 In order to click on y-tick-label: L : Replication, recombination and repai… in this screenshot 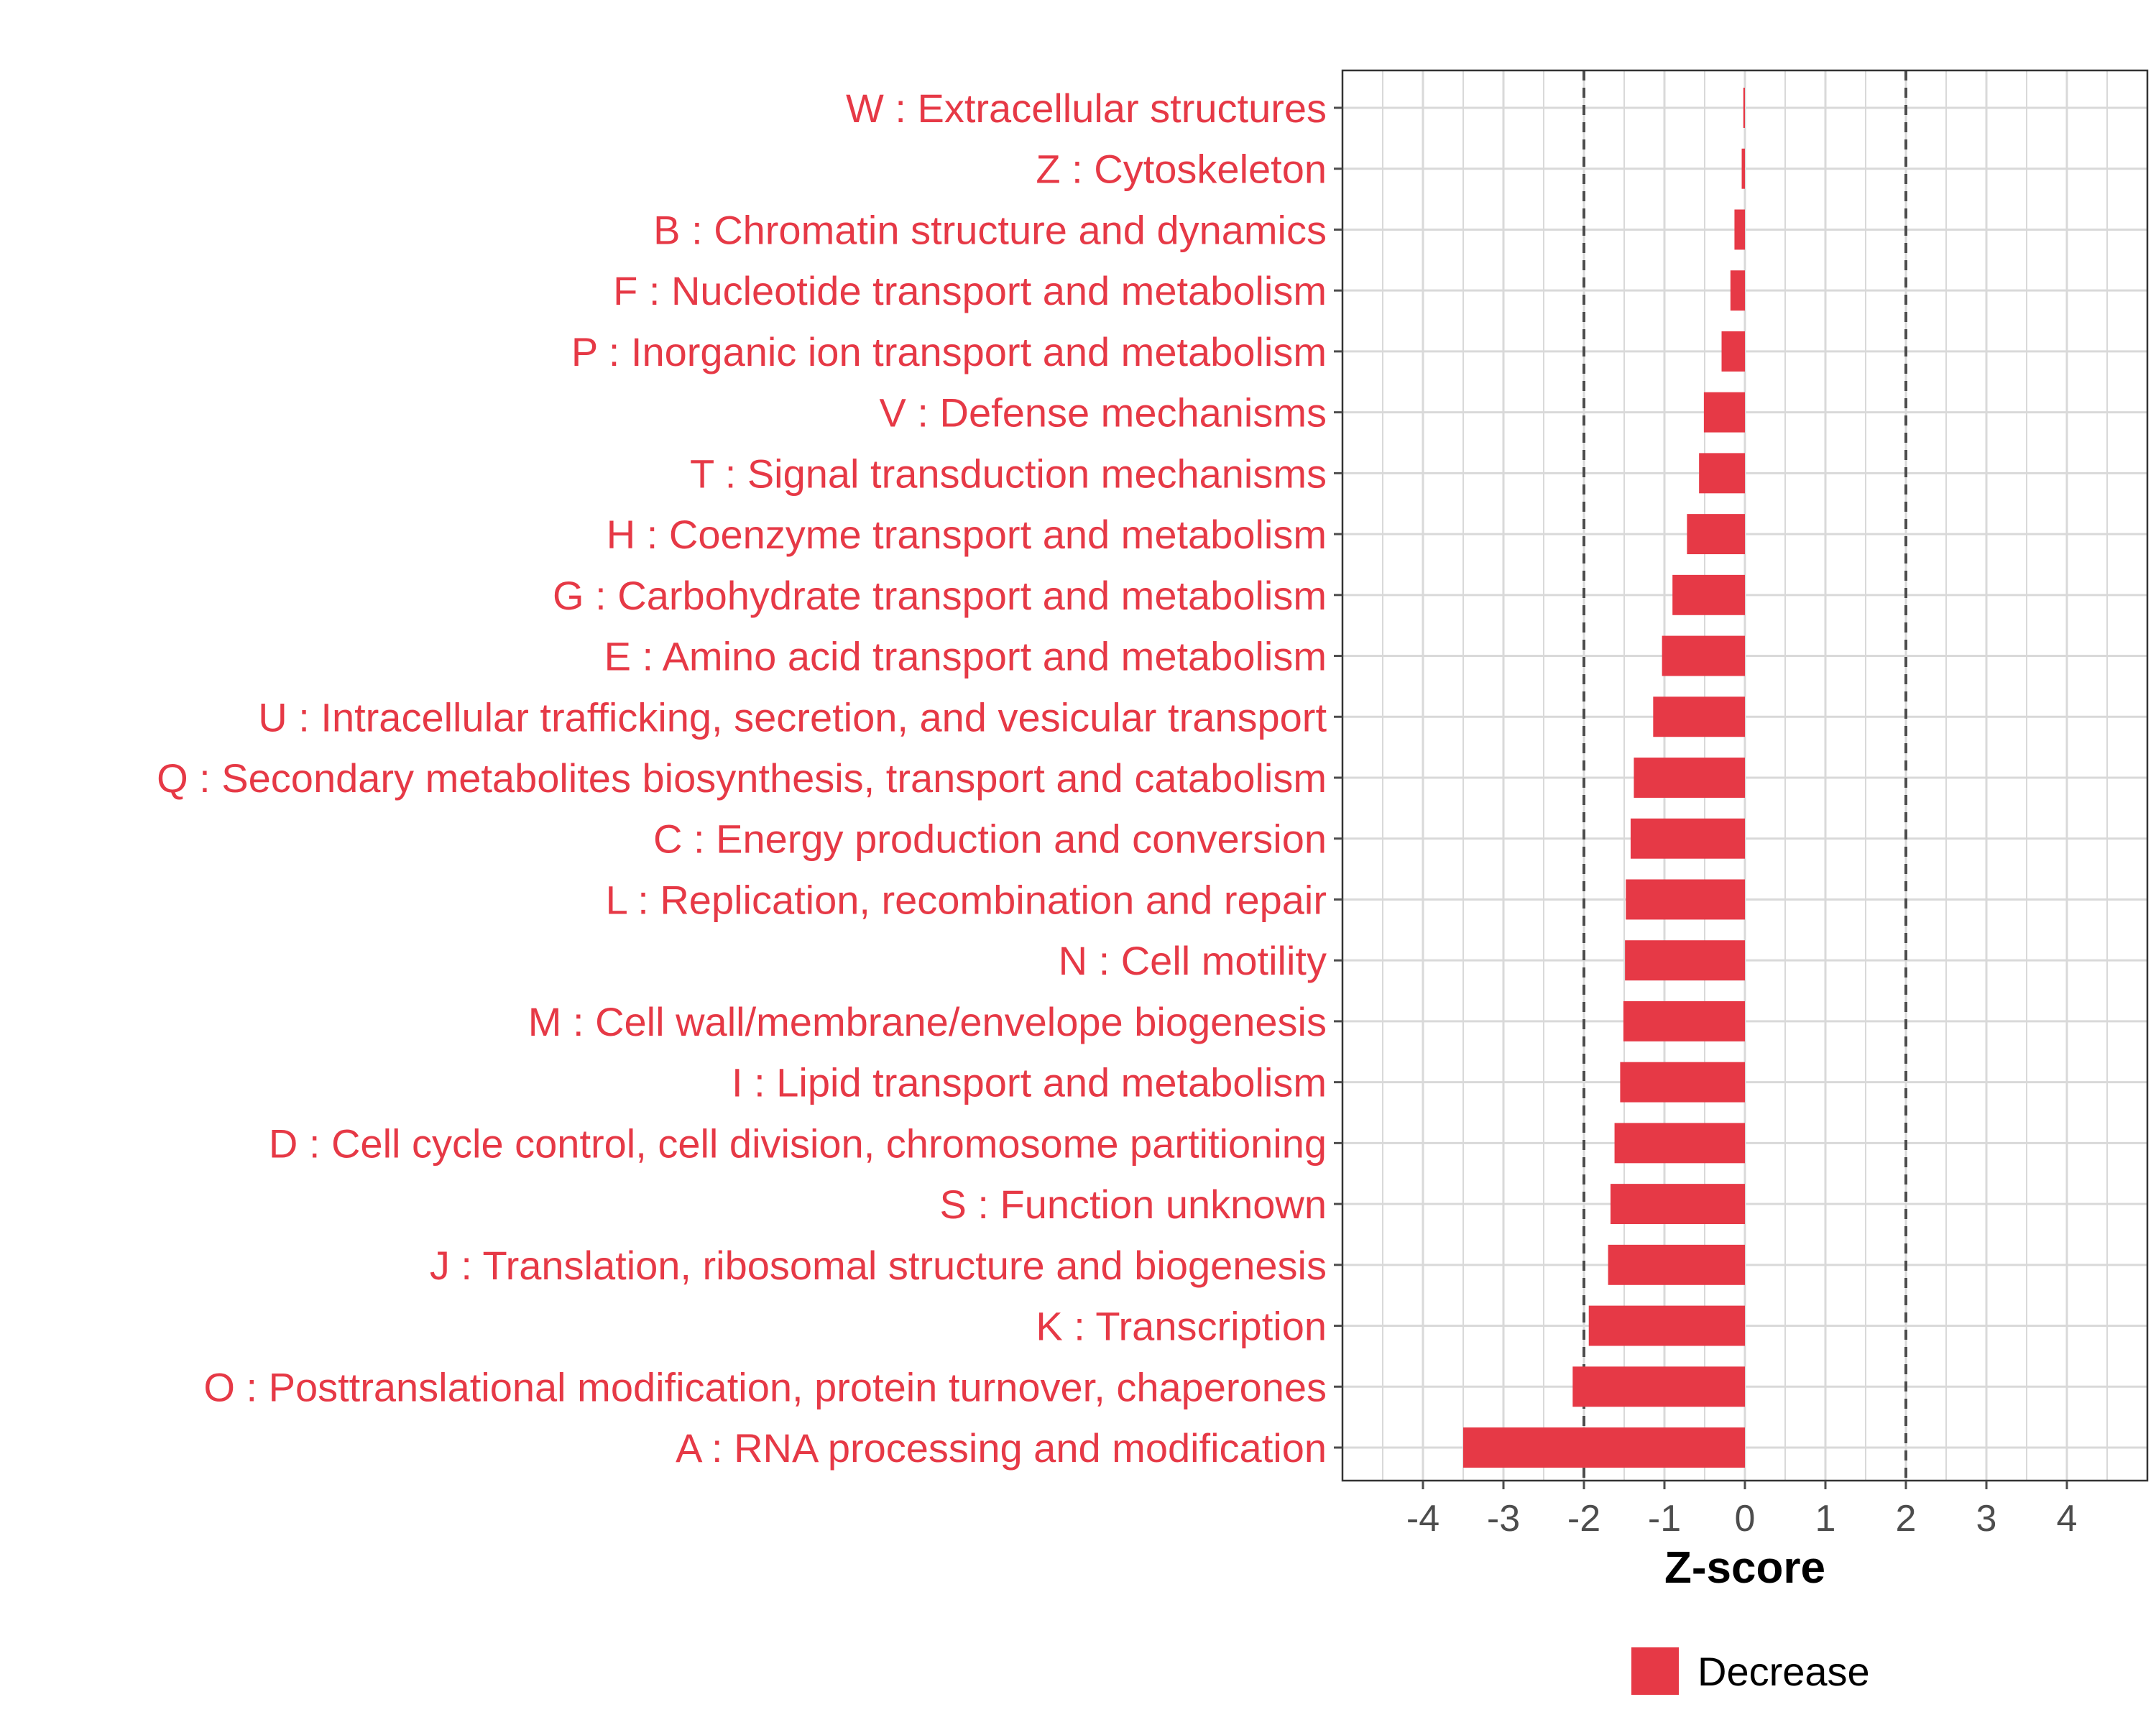, I will do `click(967, 899)`.